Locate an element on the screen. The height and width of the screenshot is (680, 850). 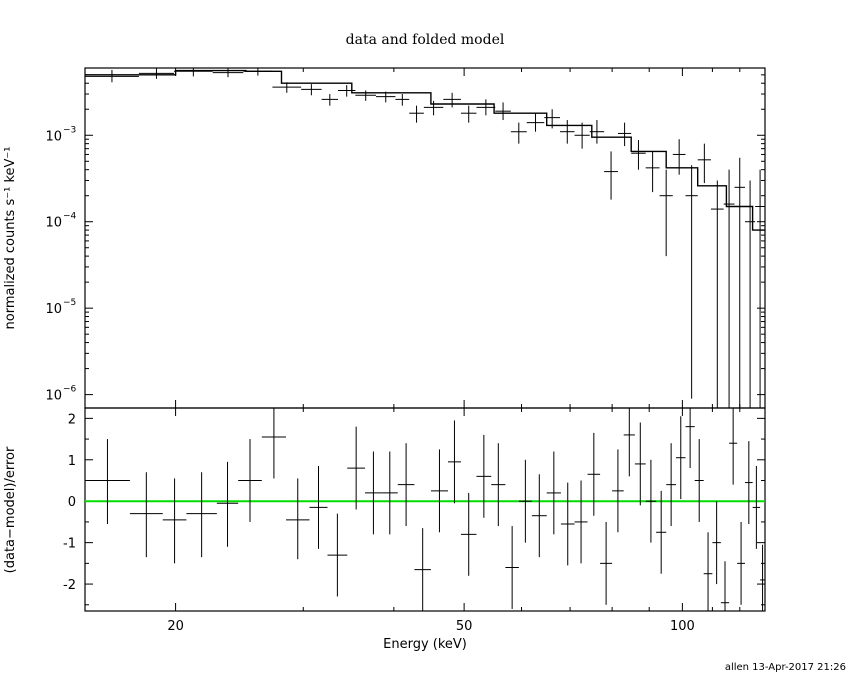
y-tick-exponent: −6 is located at coordinates (70, 390).